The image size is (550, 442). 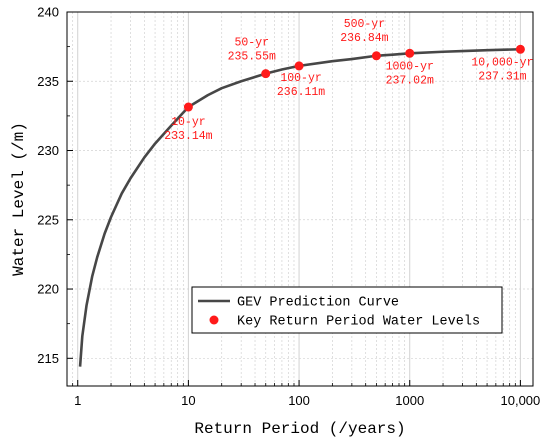 I want to click on x-axis-title: Return Period (/years), so click(x=299, y=429).